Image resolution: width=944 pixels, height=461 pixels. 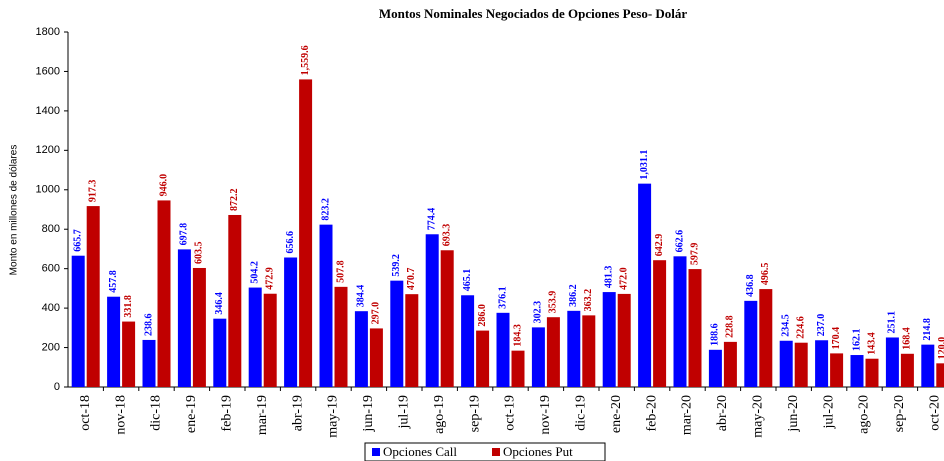 I want to click on value-label: 436.8, so click(x=750, y=285).